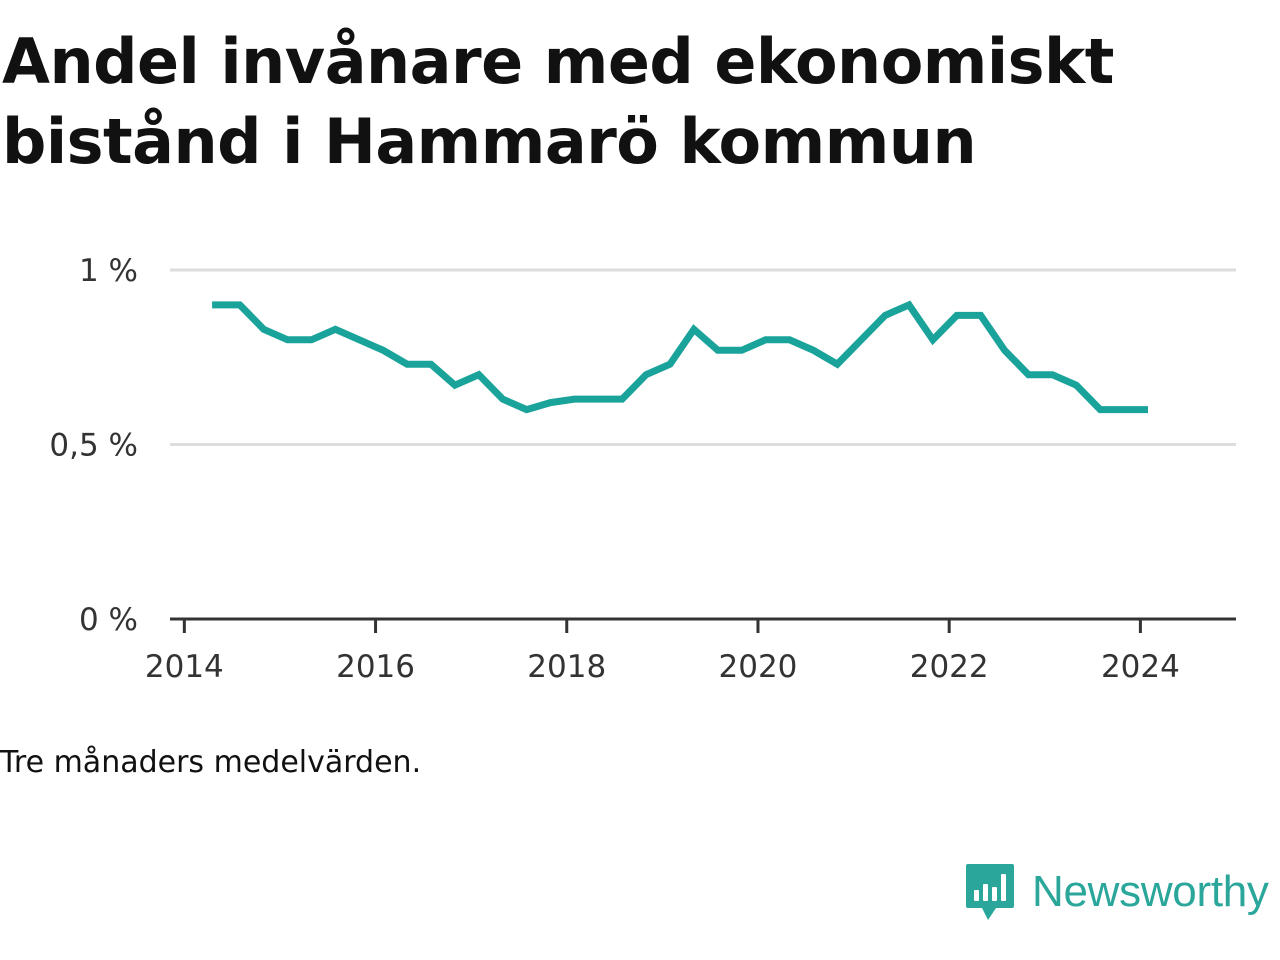 The image size is (1280, 960). I want to click on x-axis, so click(703, 625).